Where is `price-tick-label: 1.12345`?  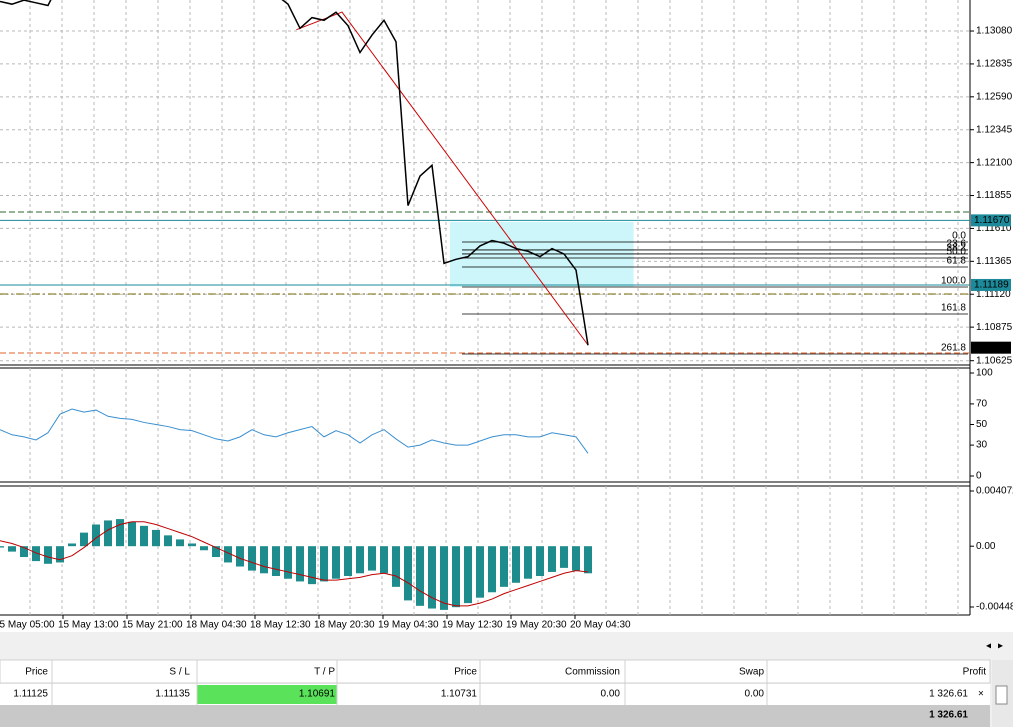
price-tick-label: 1.12345 is located at coordinates (994, 129).